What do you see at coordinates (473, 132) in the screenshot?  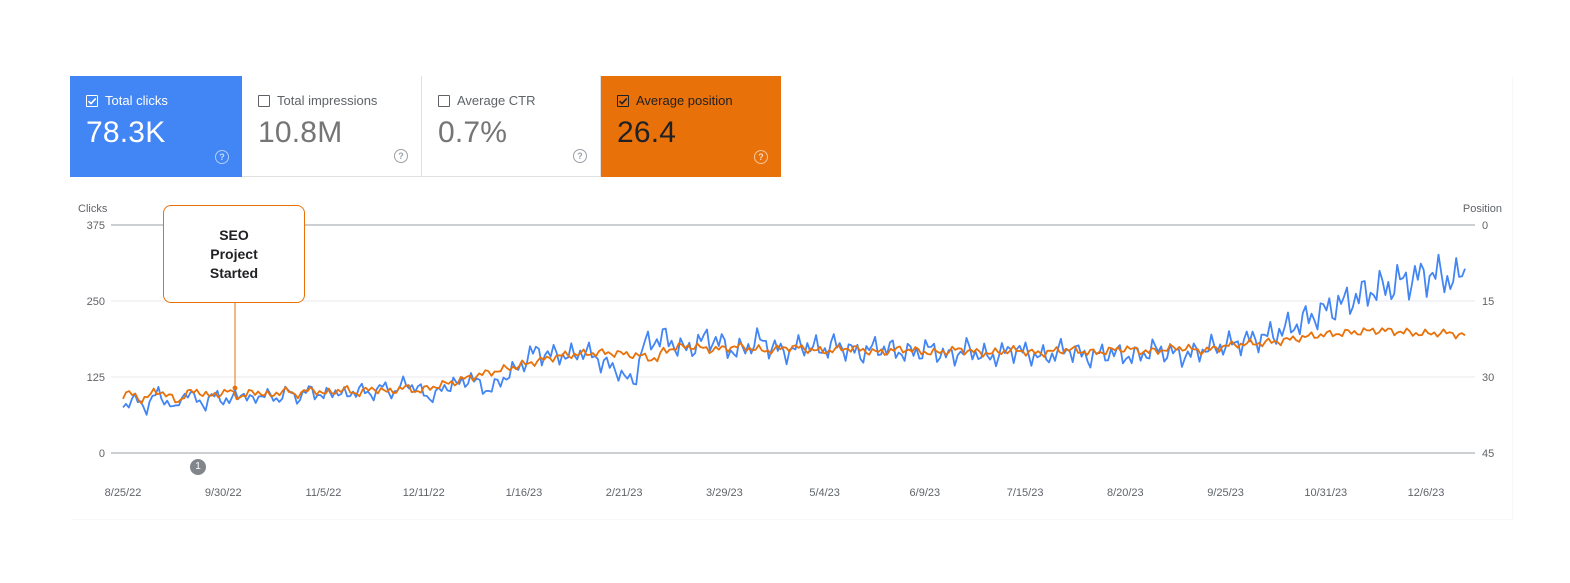 I see `metric-value: 0.7%` at bounding box center [473, 132].